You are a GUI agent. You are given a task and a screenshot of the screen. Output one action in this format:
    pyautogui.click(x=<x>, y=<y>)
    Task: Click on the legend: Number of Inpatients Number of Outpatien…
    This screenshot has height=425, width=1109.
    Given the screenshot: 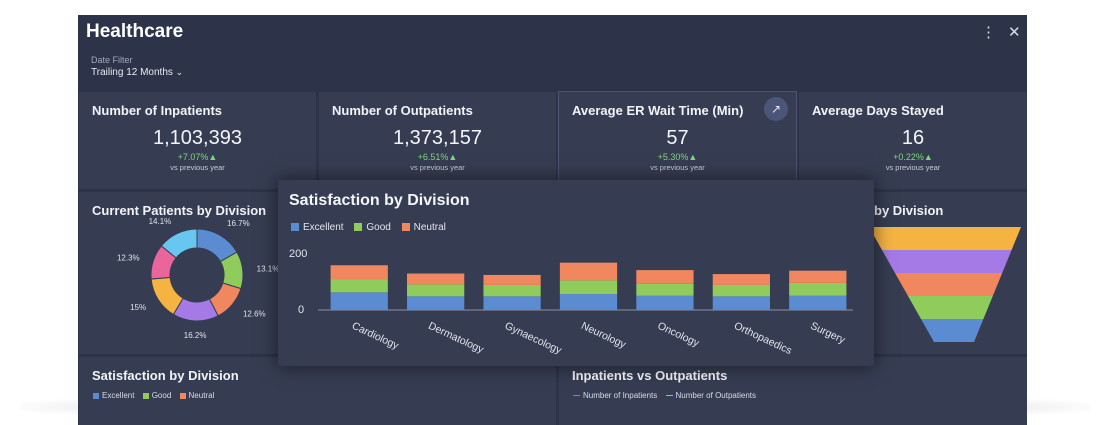 What is the action you would take?
    pyautogui.click(x=667, y=395)
    